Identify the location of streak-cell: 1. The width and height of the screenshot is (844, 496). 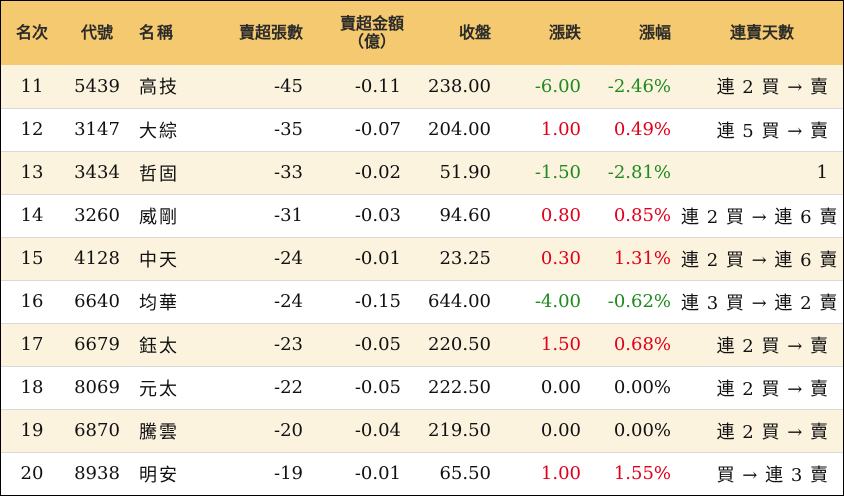
(762, 172).